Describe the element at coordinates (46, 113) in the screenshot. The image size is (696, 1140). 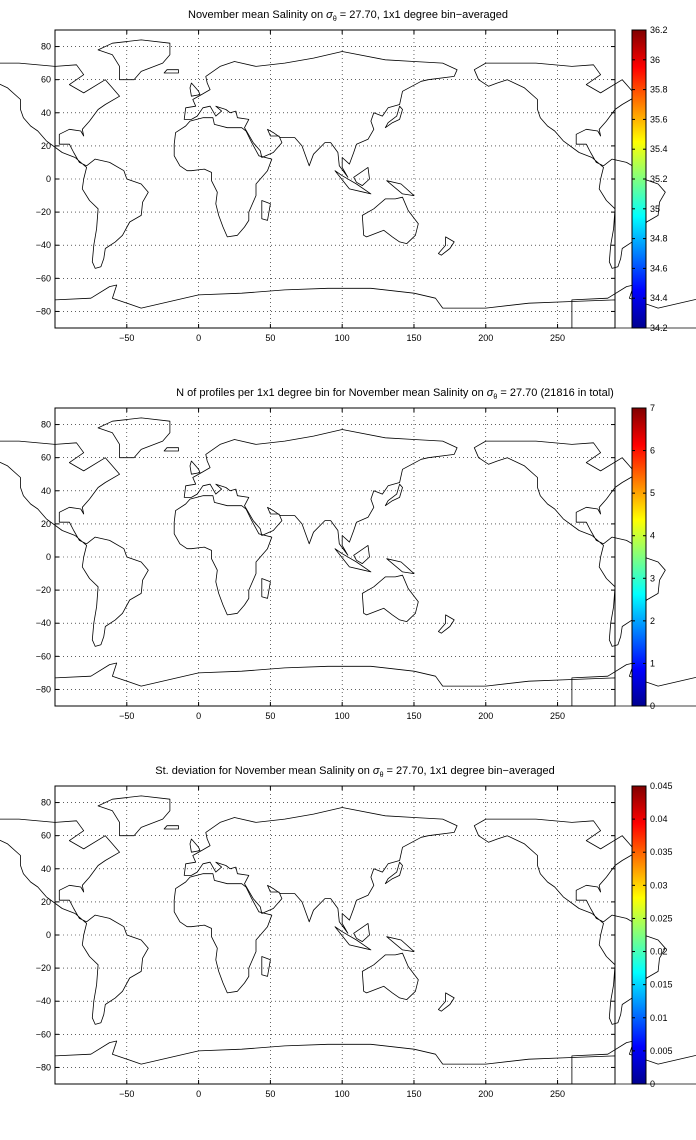
I see `y-tick-label: 40` at that location.